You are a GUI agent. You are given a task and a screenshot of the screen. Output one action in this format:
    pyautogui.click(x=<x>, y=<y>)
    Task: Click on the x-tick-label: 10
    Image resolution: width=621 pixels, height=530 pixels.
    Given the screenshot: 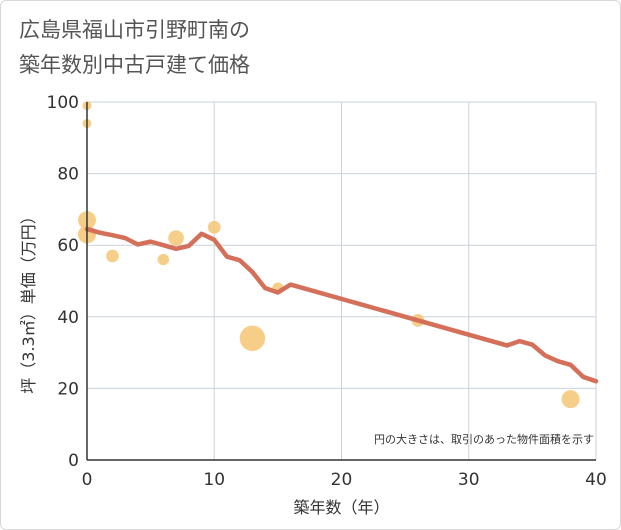 What is the action you would take?
    pyautogui.click(x=214, y=480)
    